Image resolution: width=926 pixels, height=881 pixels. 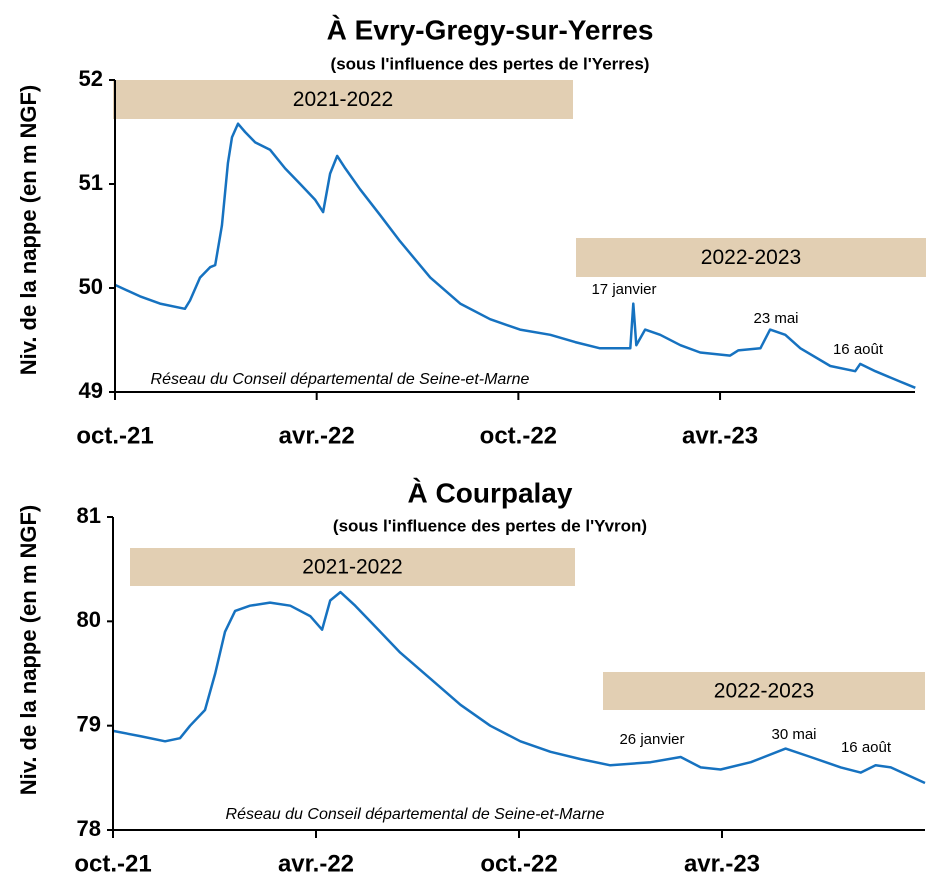 What do you see at coordinates (89, 515) in the screenshot?
I see `y-tick-label: 81` at bounding box center [89, 515].